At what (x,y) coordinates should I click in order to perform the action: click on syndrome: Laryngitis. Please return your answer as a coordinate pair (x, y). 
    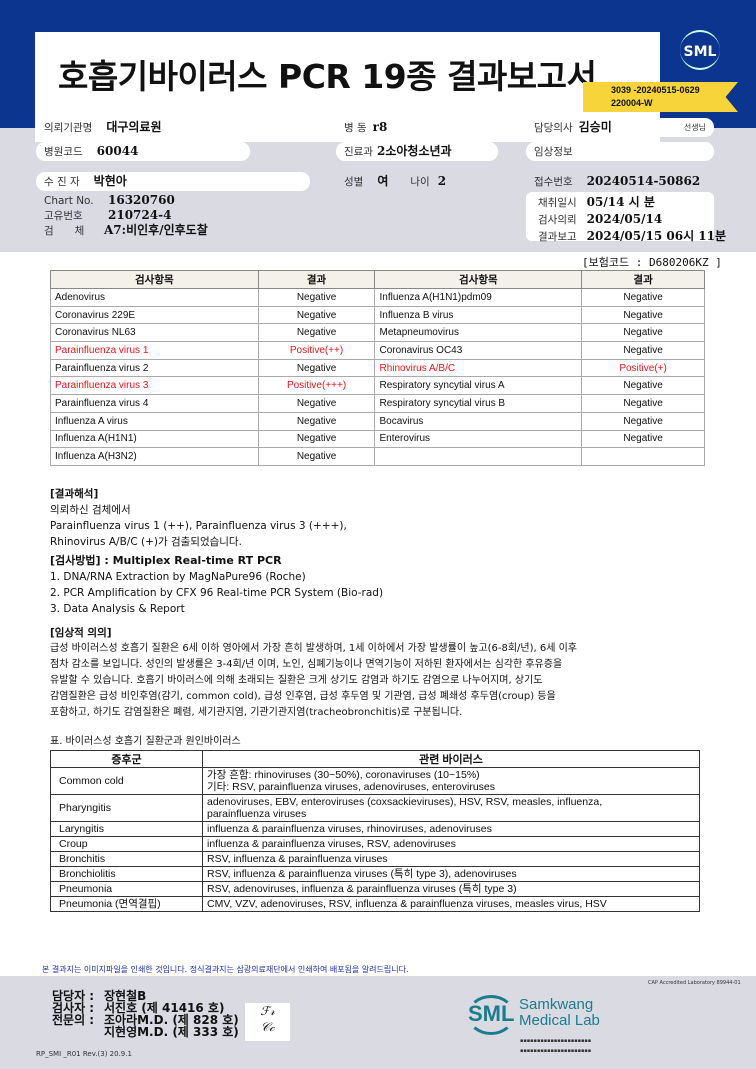
    Looking at the image, I should click on (126, 829).